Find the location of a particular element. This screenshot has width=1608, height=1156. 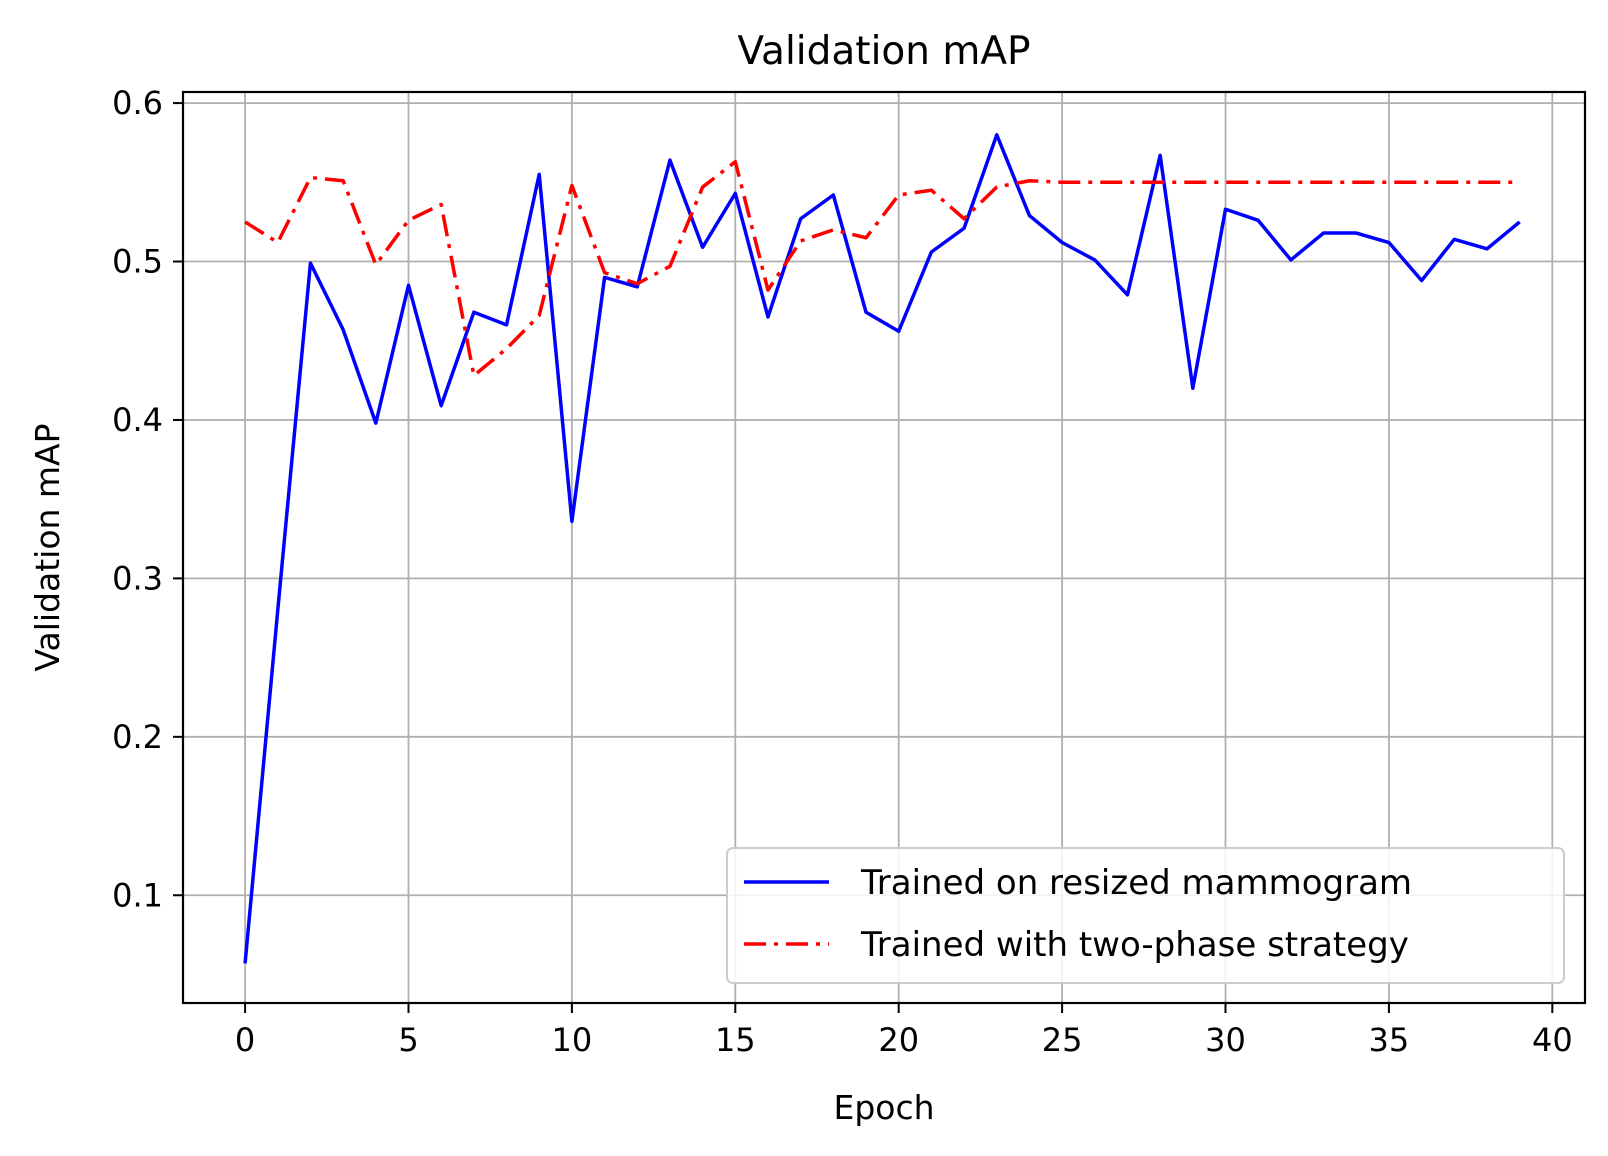

x-tick-label: 40 is located at coordinates (1552, 1040).